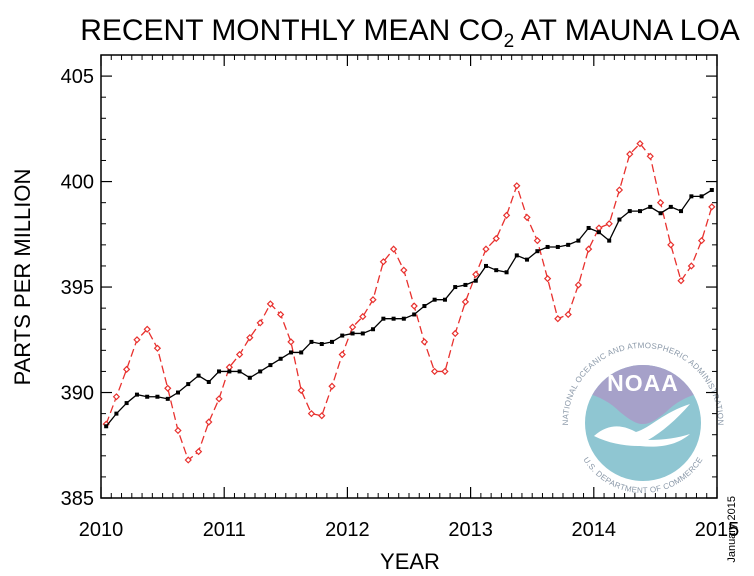  I want to click on logo-gull-shape, so click(642, 425).